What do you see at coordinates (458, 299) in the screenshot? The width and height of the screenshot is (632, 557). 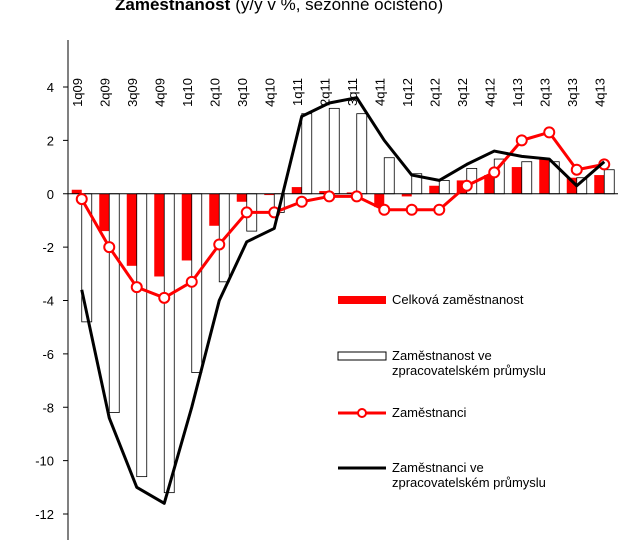 I see `legend-label: Celková zaměstnanost` at bounding box center [458, 299].